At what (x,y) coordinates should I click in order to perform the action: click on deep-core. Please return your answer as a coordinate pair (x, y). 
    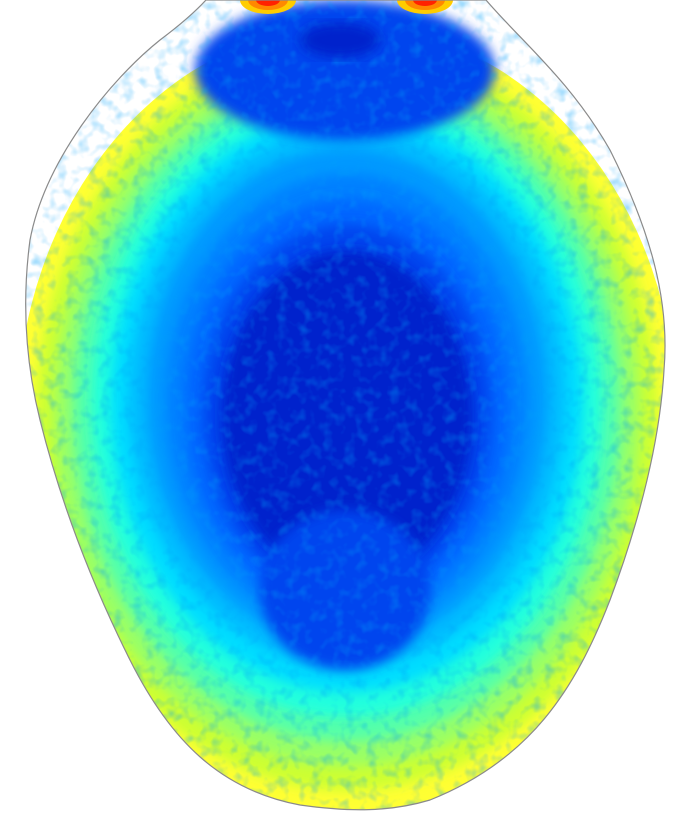
    Looking at the image, I should click on (340, 40).